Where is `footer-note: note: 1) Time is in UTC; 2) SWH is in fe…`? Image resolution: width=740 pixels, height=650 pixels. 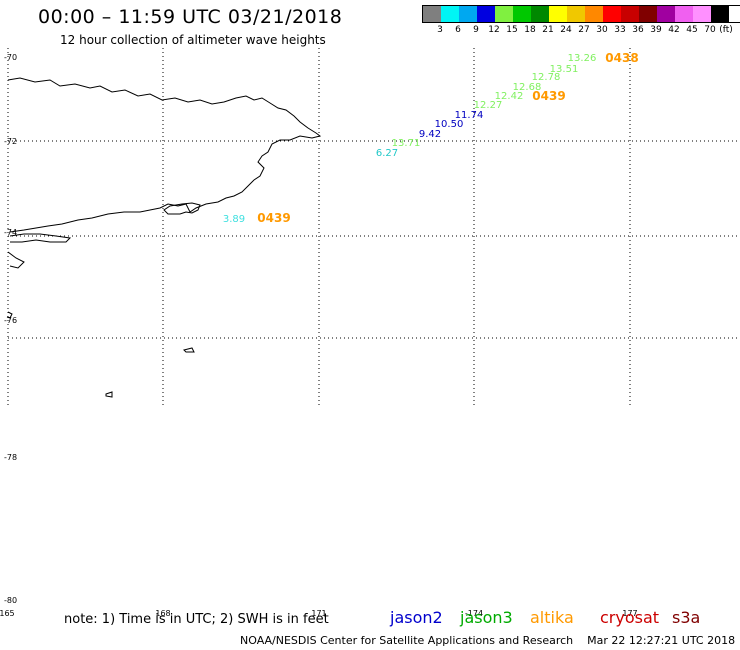
footer-note: note: 1) Time is in UTC; 2) SWH is in fe… is located at coordinates (196, 619).